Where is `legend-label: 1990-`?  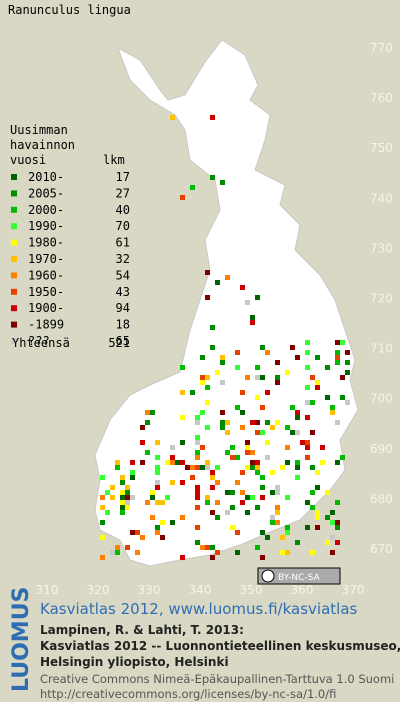
legend-label: 1990- is located at coordinates (46, 226).